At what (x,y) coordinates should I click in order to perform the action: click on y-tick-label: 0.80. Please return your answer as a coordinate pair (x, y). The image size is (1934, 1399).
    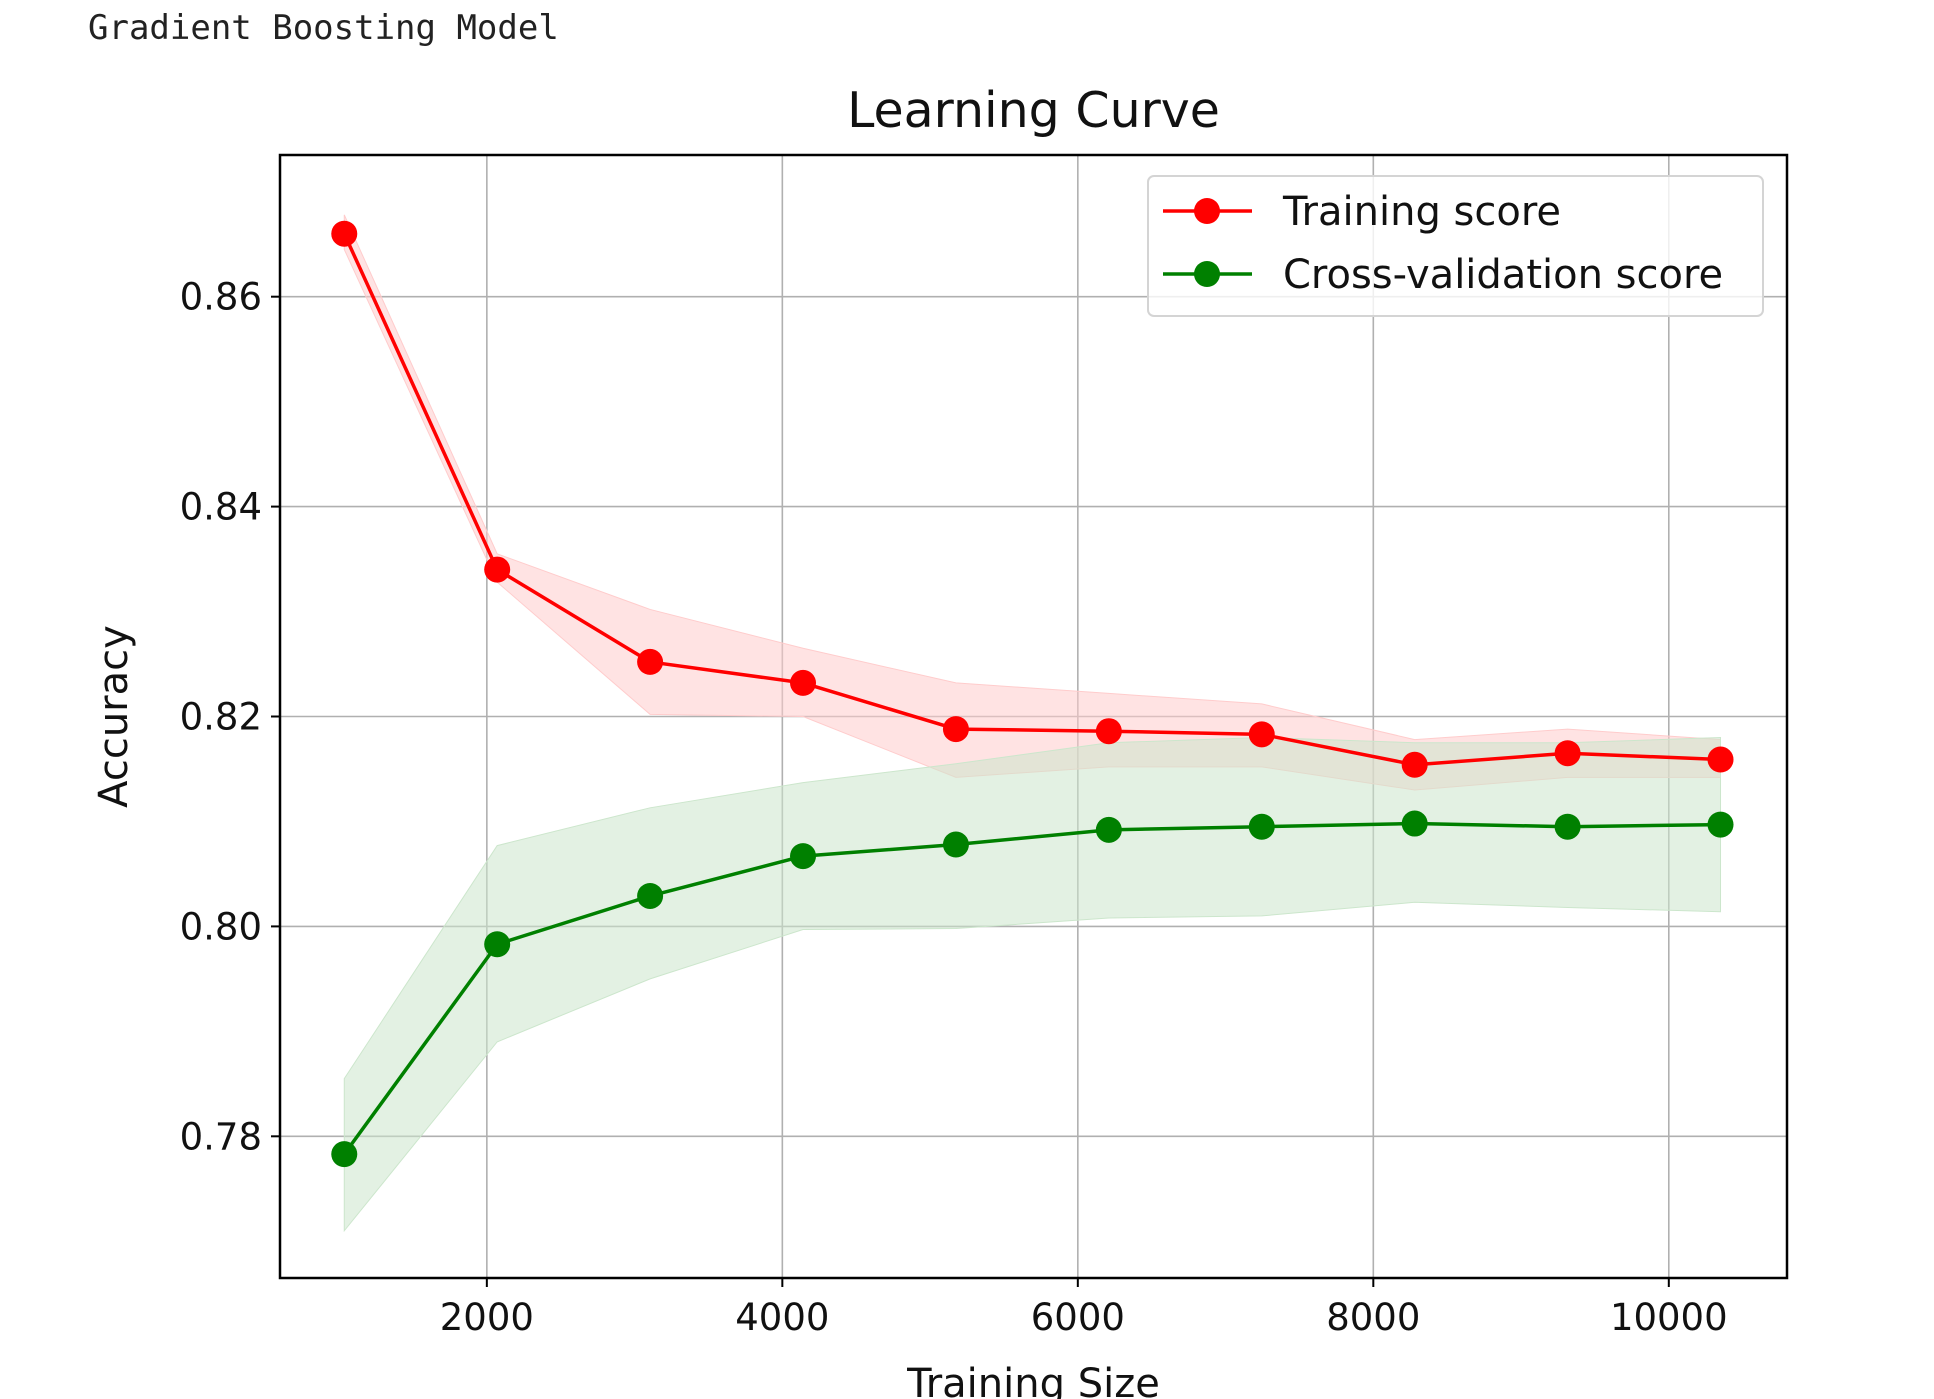
    Looking at the image, I should click on (221, 926).